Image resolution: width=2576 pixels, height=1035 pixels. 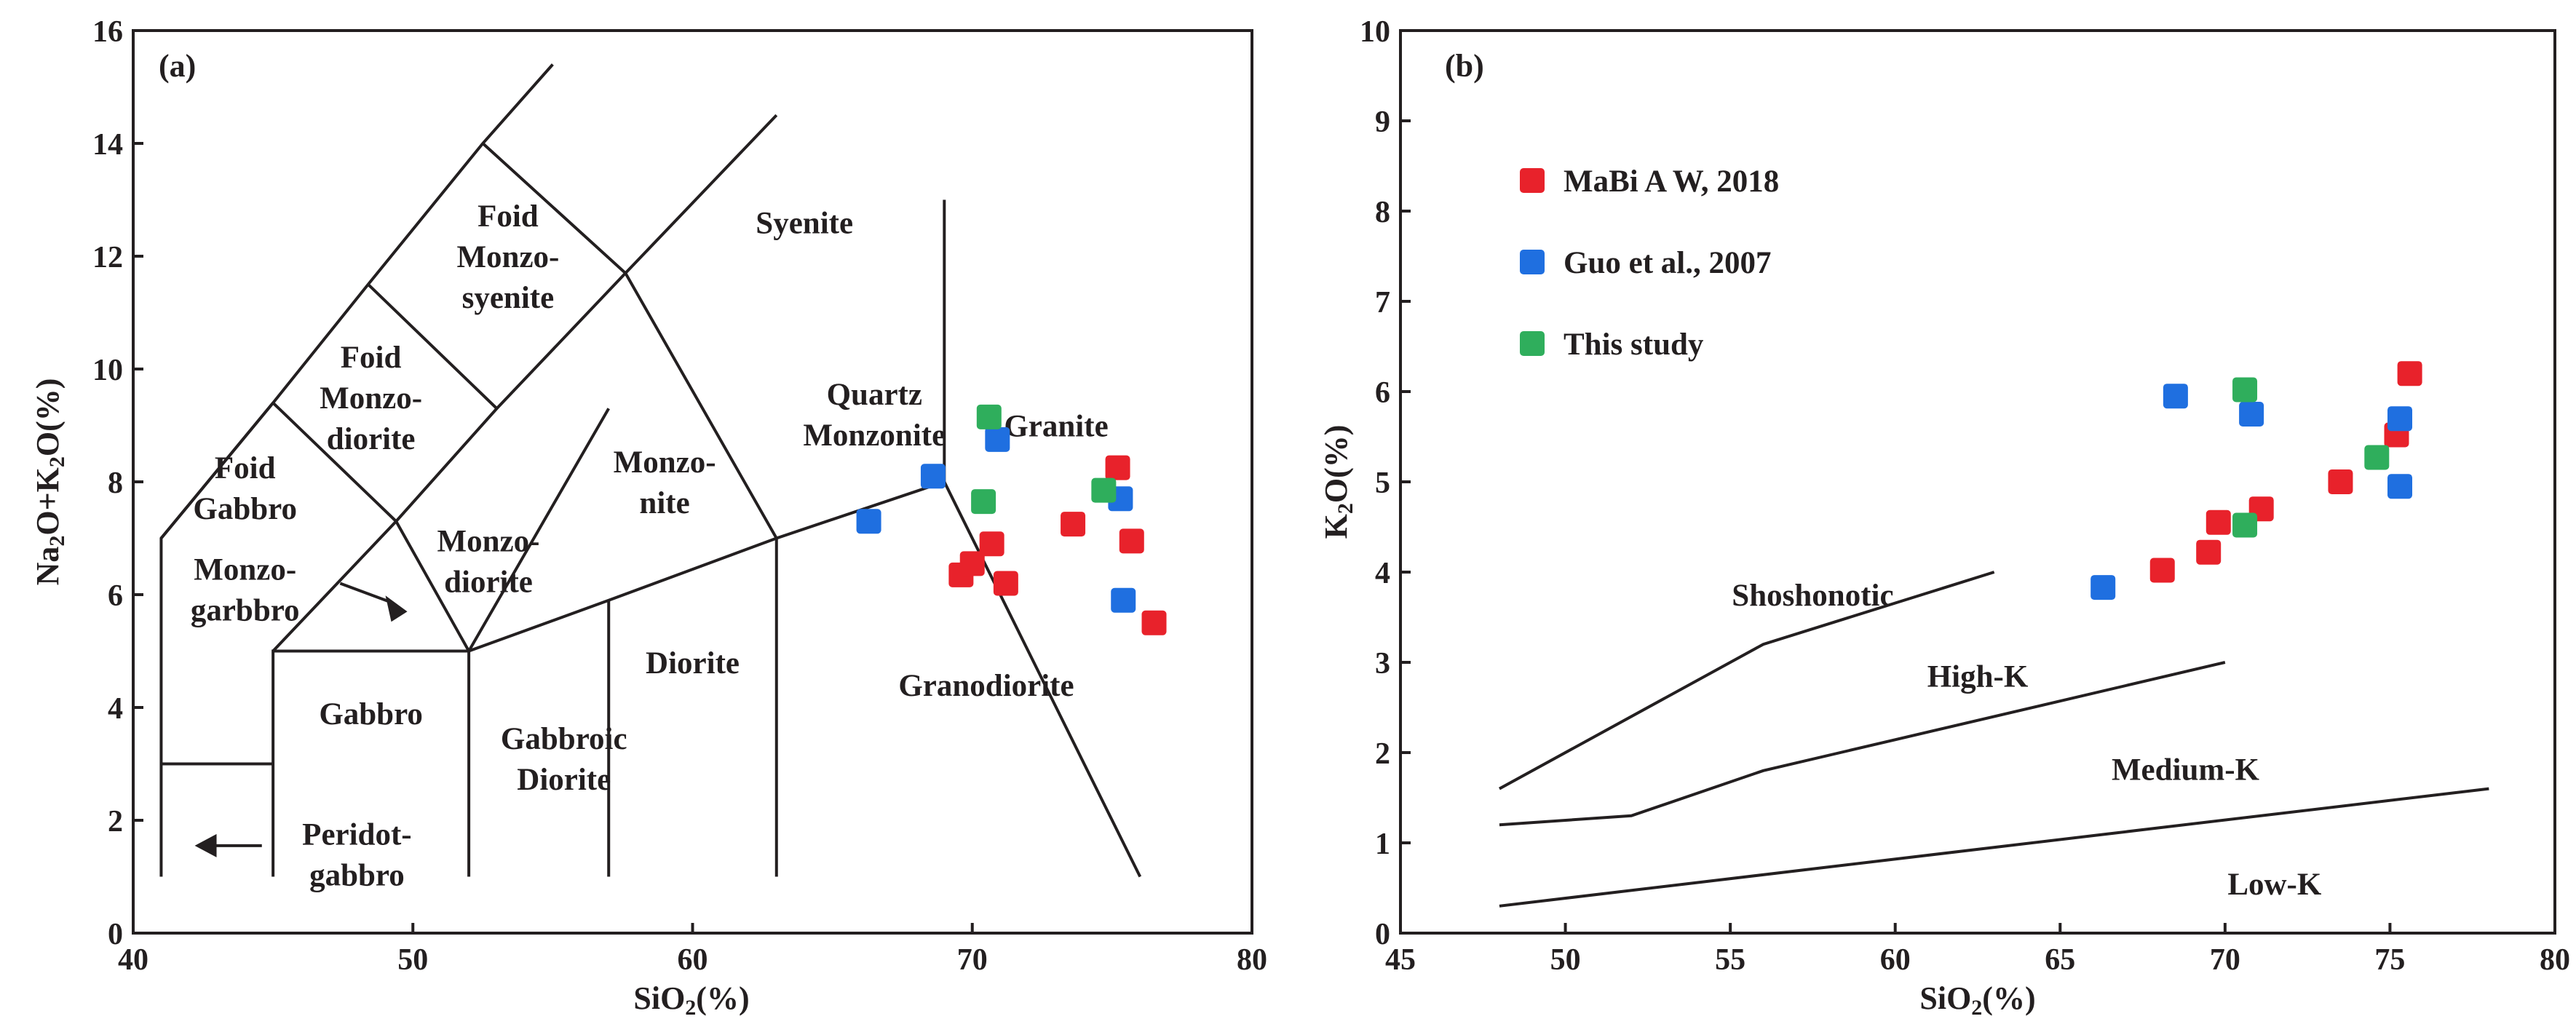 I want to click on y-tick-label-b: 0, so click(x=1382, y=934).